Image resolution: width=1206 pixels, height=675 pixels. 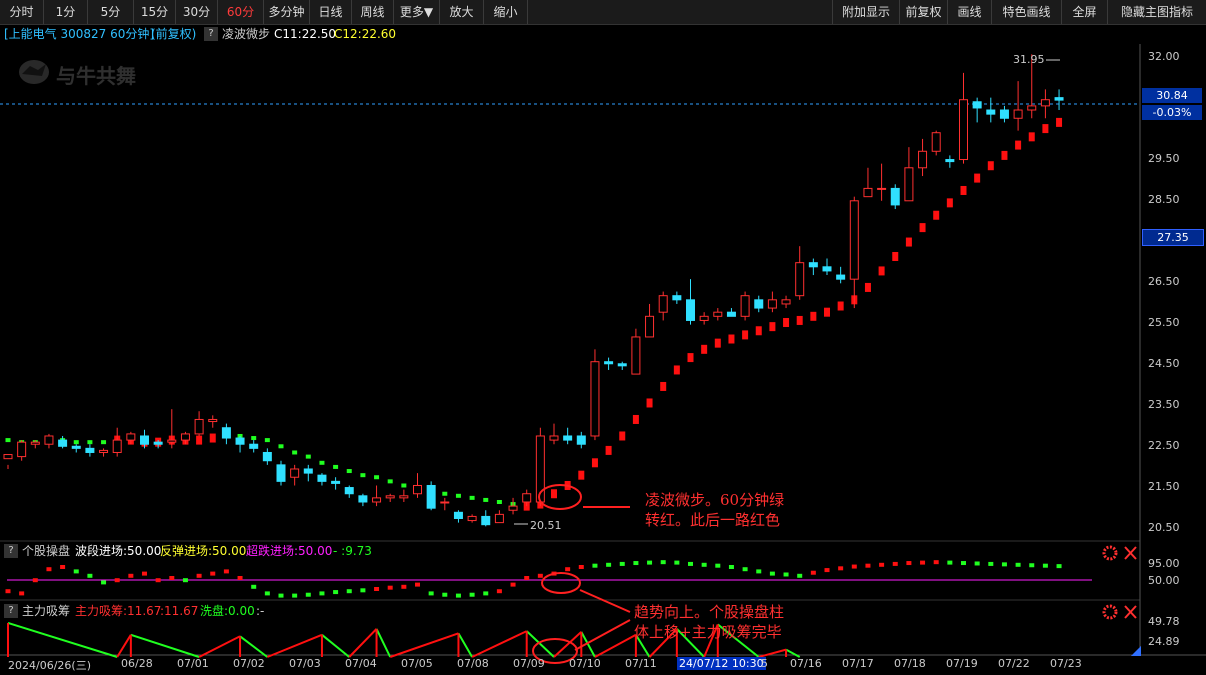 I want to click on special-draw-button: 特色画线, so click(x=1027, y=12).